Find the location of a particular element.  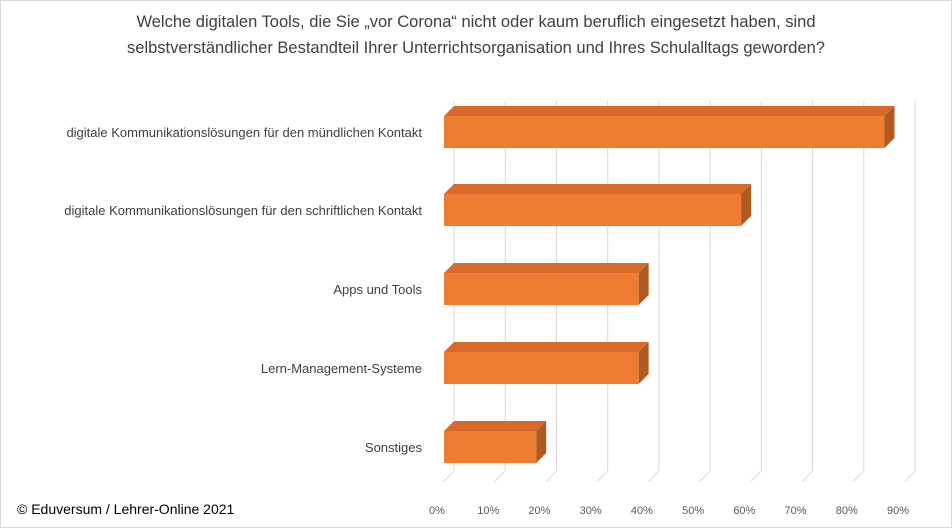

copyright-notice: © Eduversum / Lehrer-Online 2021 is located at coordinates (126, 509).